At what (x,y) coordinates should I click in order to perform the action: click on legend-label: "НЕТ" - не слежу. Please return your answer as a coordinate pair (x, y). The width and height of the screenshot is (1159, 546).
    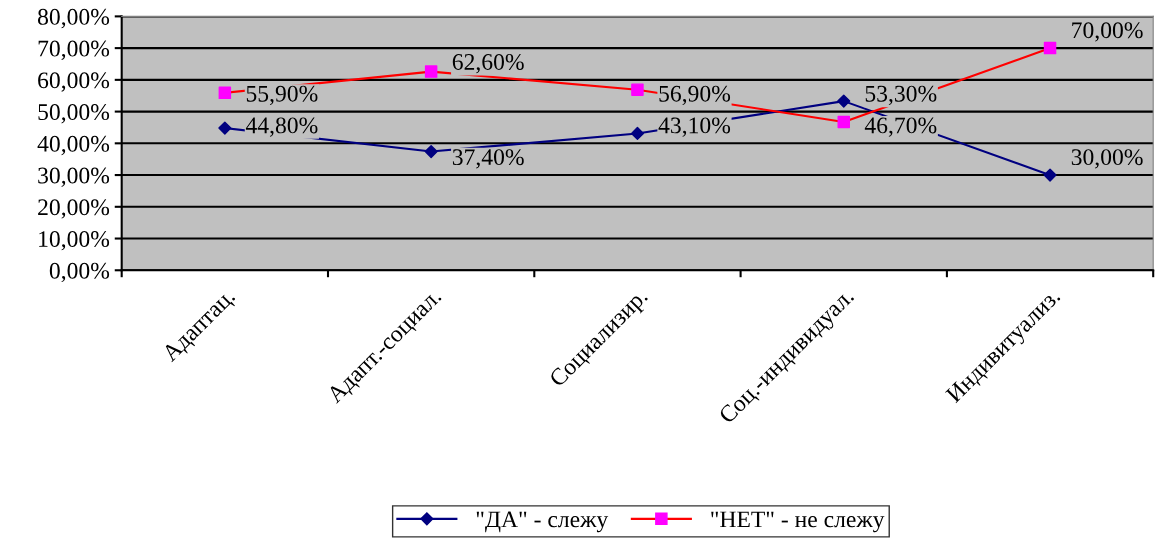
    Looking at the image, I should click on (798, 522).